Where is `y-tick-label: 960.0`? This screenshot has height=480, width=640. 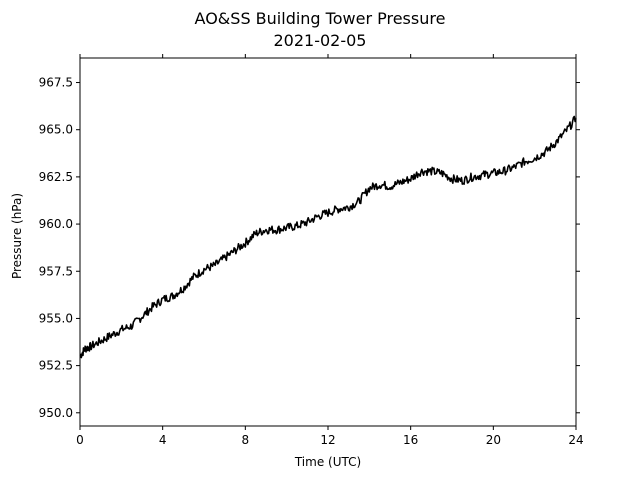
y-tick-label: 960.0 is located at coordinates (56, 224).